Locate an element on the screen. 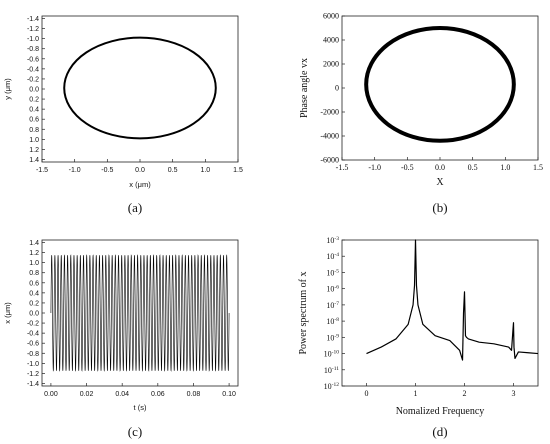 The height and width of the screenshot is (444, 550). x-tick-label-b: 1.5 is located at coordinates (538, 167).